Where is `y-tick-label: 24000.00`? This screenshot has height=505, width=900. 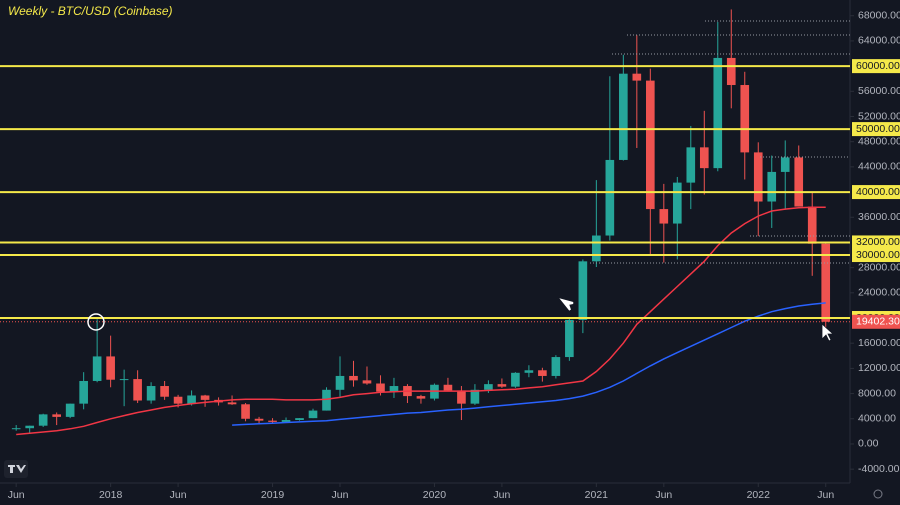
y-tick-label: 24000.00 is located at coordinates (879, 293).